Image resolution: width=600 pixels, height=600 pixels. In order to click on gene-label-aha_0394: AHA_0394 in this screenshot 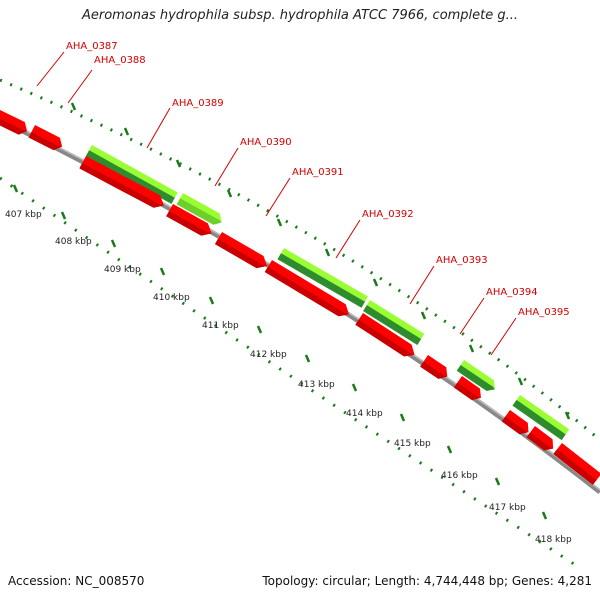, I will do `click(512, 292)`.